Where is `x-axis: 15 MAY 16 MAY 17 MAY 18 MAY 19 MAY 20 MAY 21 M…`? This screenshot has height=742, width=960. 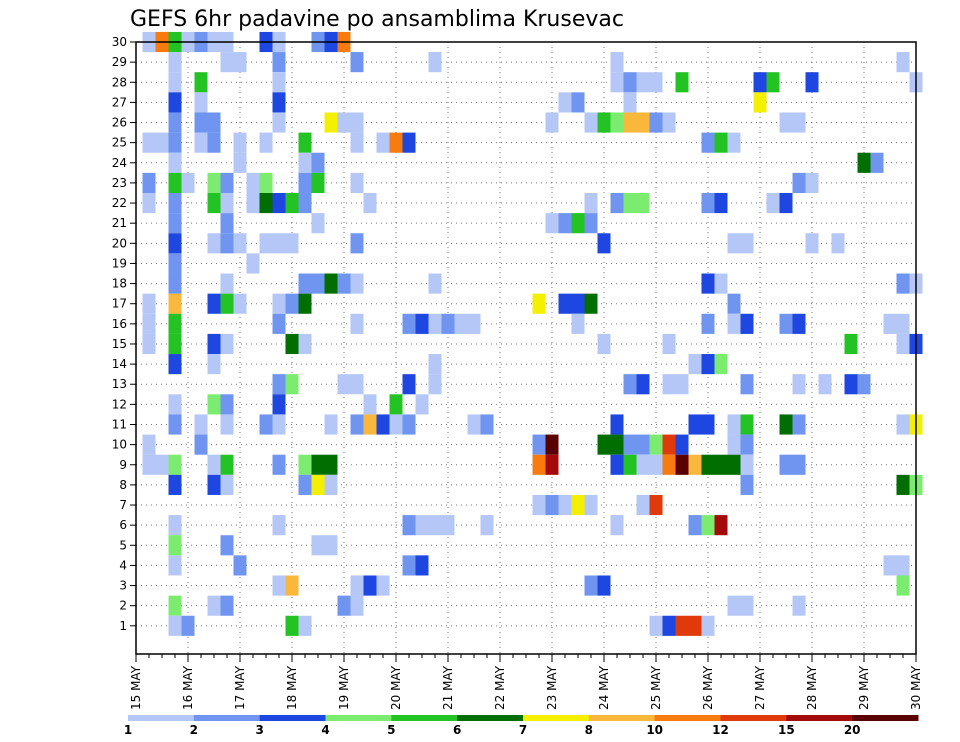 x-axis: 15 MAY 16 MAY 17 MAY 18 MAY 19 MAY 20 MAY 21 M… is located at coordinates (526, 682).